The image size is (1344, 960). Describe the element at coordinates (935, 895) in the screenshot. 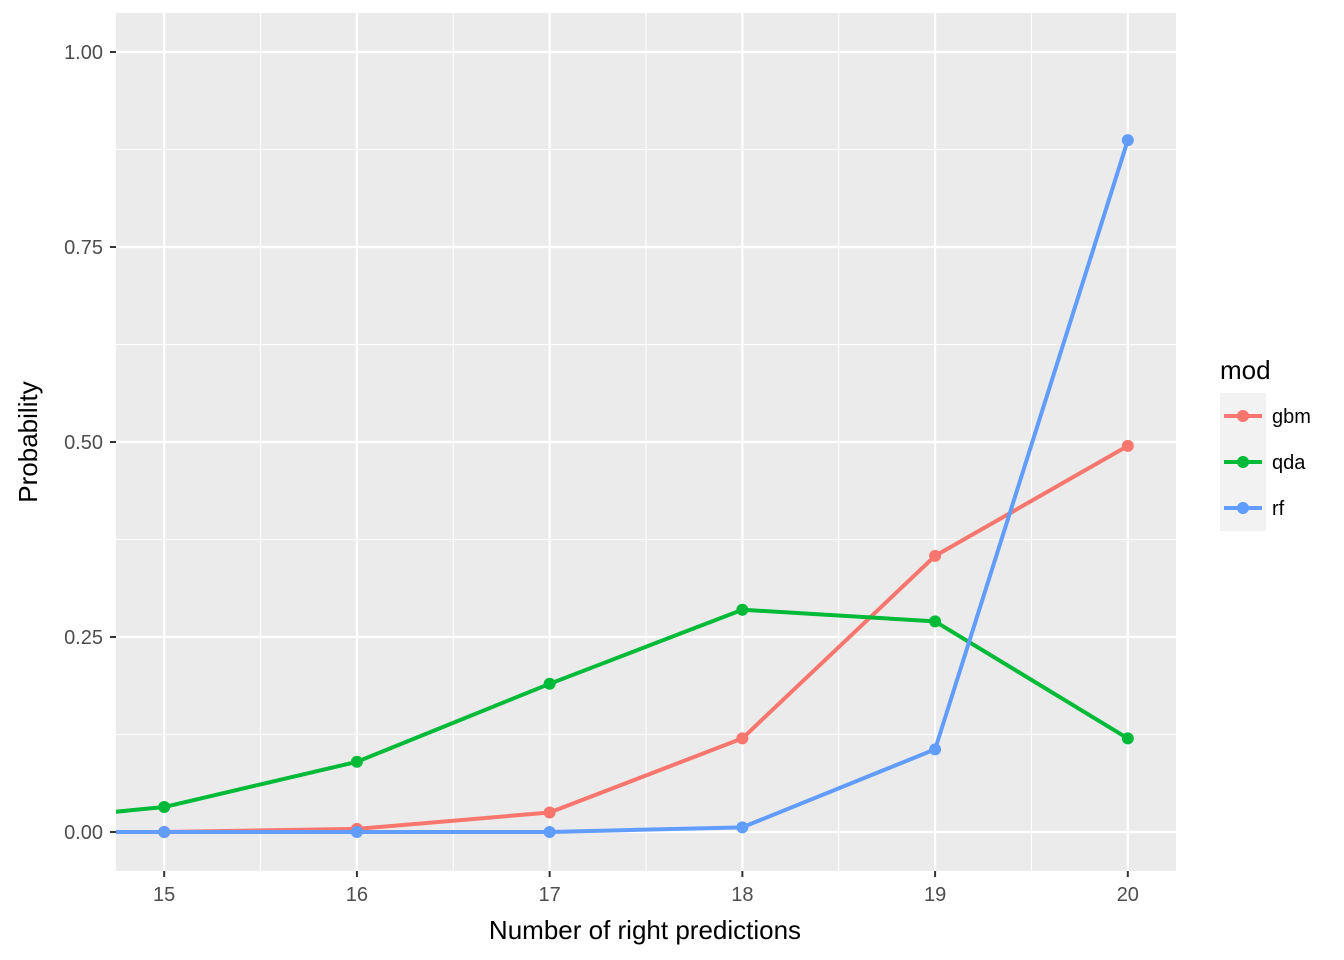

I see `x-tick-label: 19` at that location.